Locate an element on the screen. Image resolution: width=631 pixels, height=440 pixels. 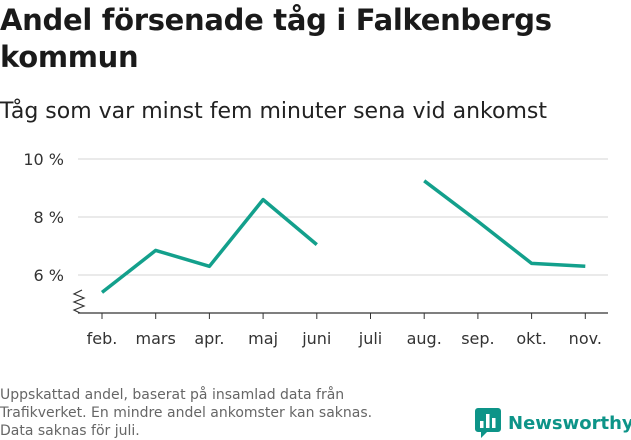
x-tick-label: aug. is located at coordinates (424, 338).